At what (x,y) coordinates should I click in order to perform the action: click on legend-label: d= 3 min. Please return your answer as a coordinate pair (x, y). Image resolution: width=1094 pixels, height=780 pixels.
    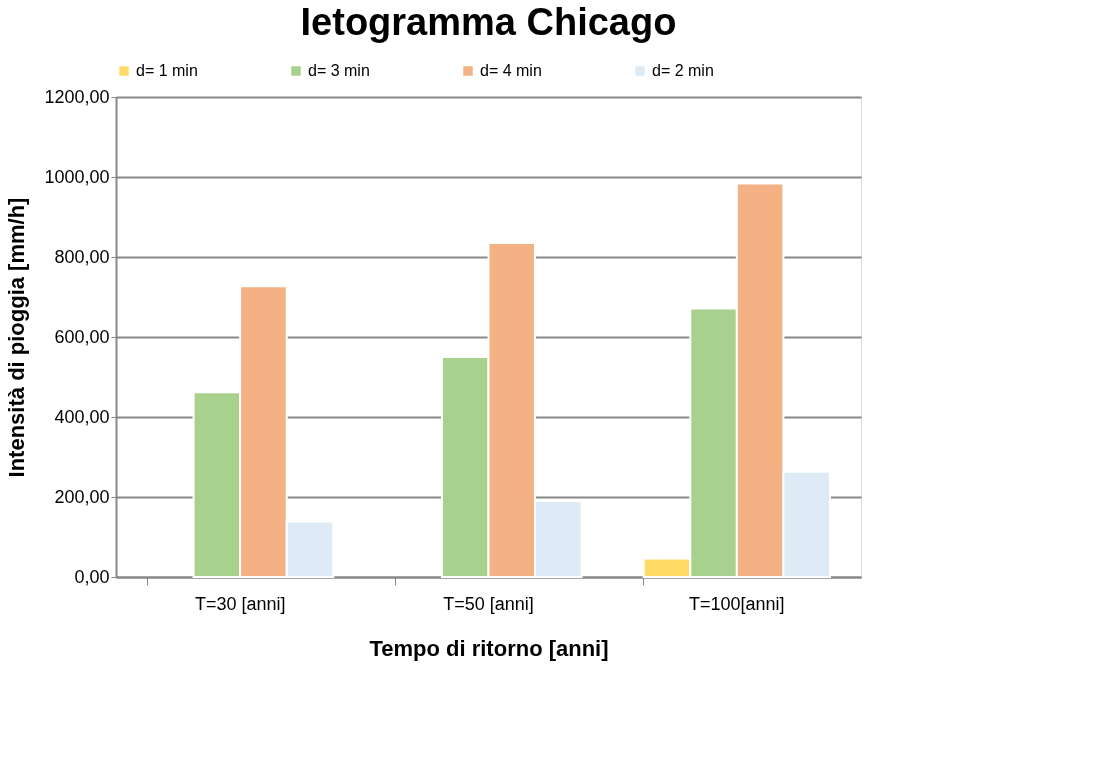
    Looking at the image, I should click on (339, 70).